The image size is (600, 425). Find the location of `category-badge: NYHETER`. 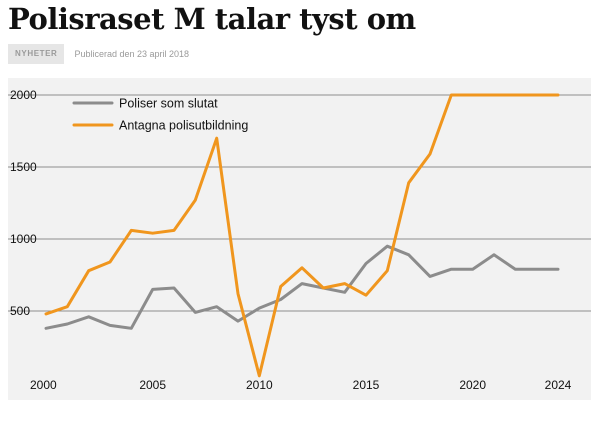

category-badge: NYHETER is located at coordinates (36, 54).